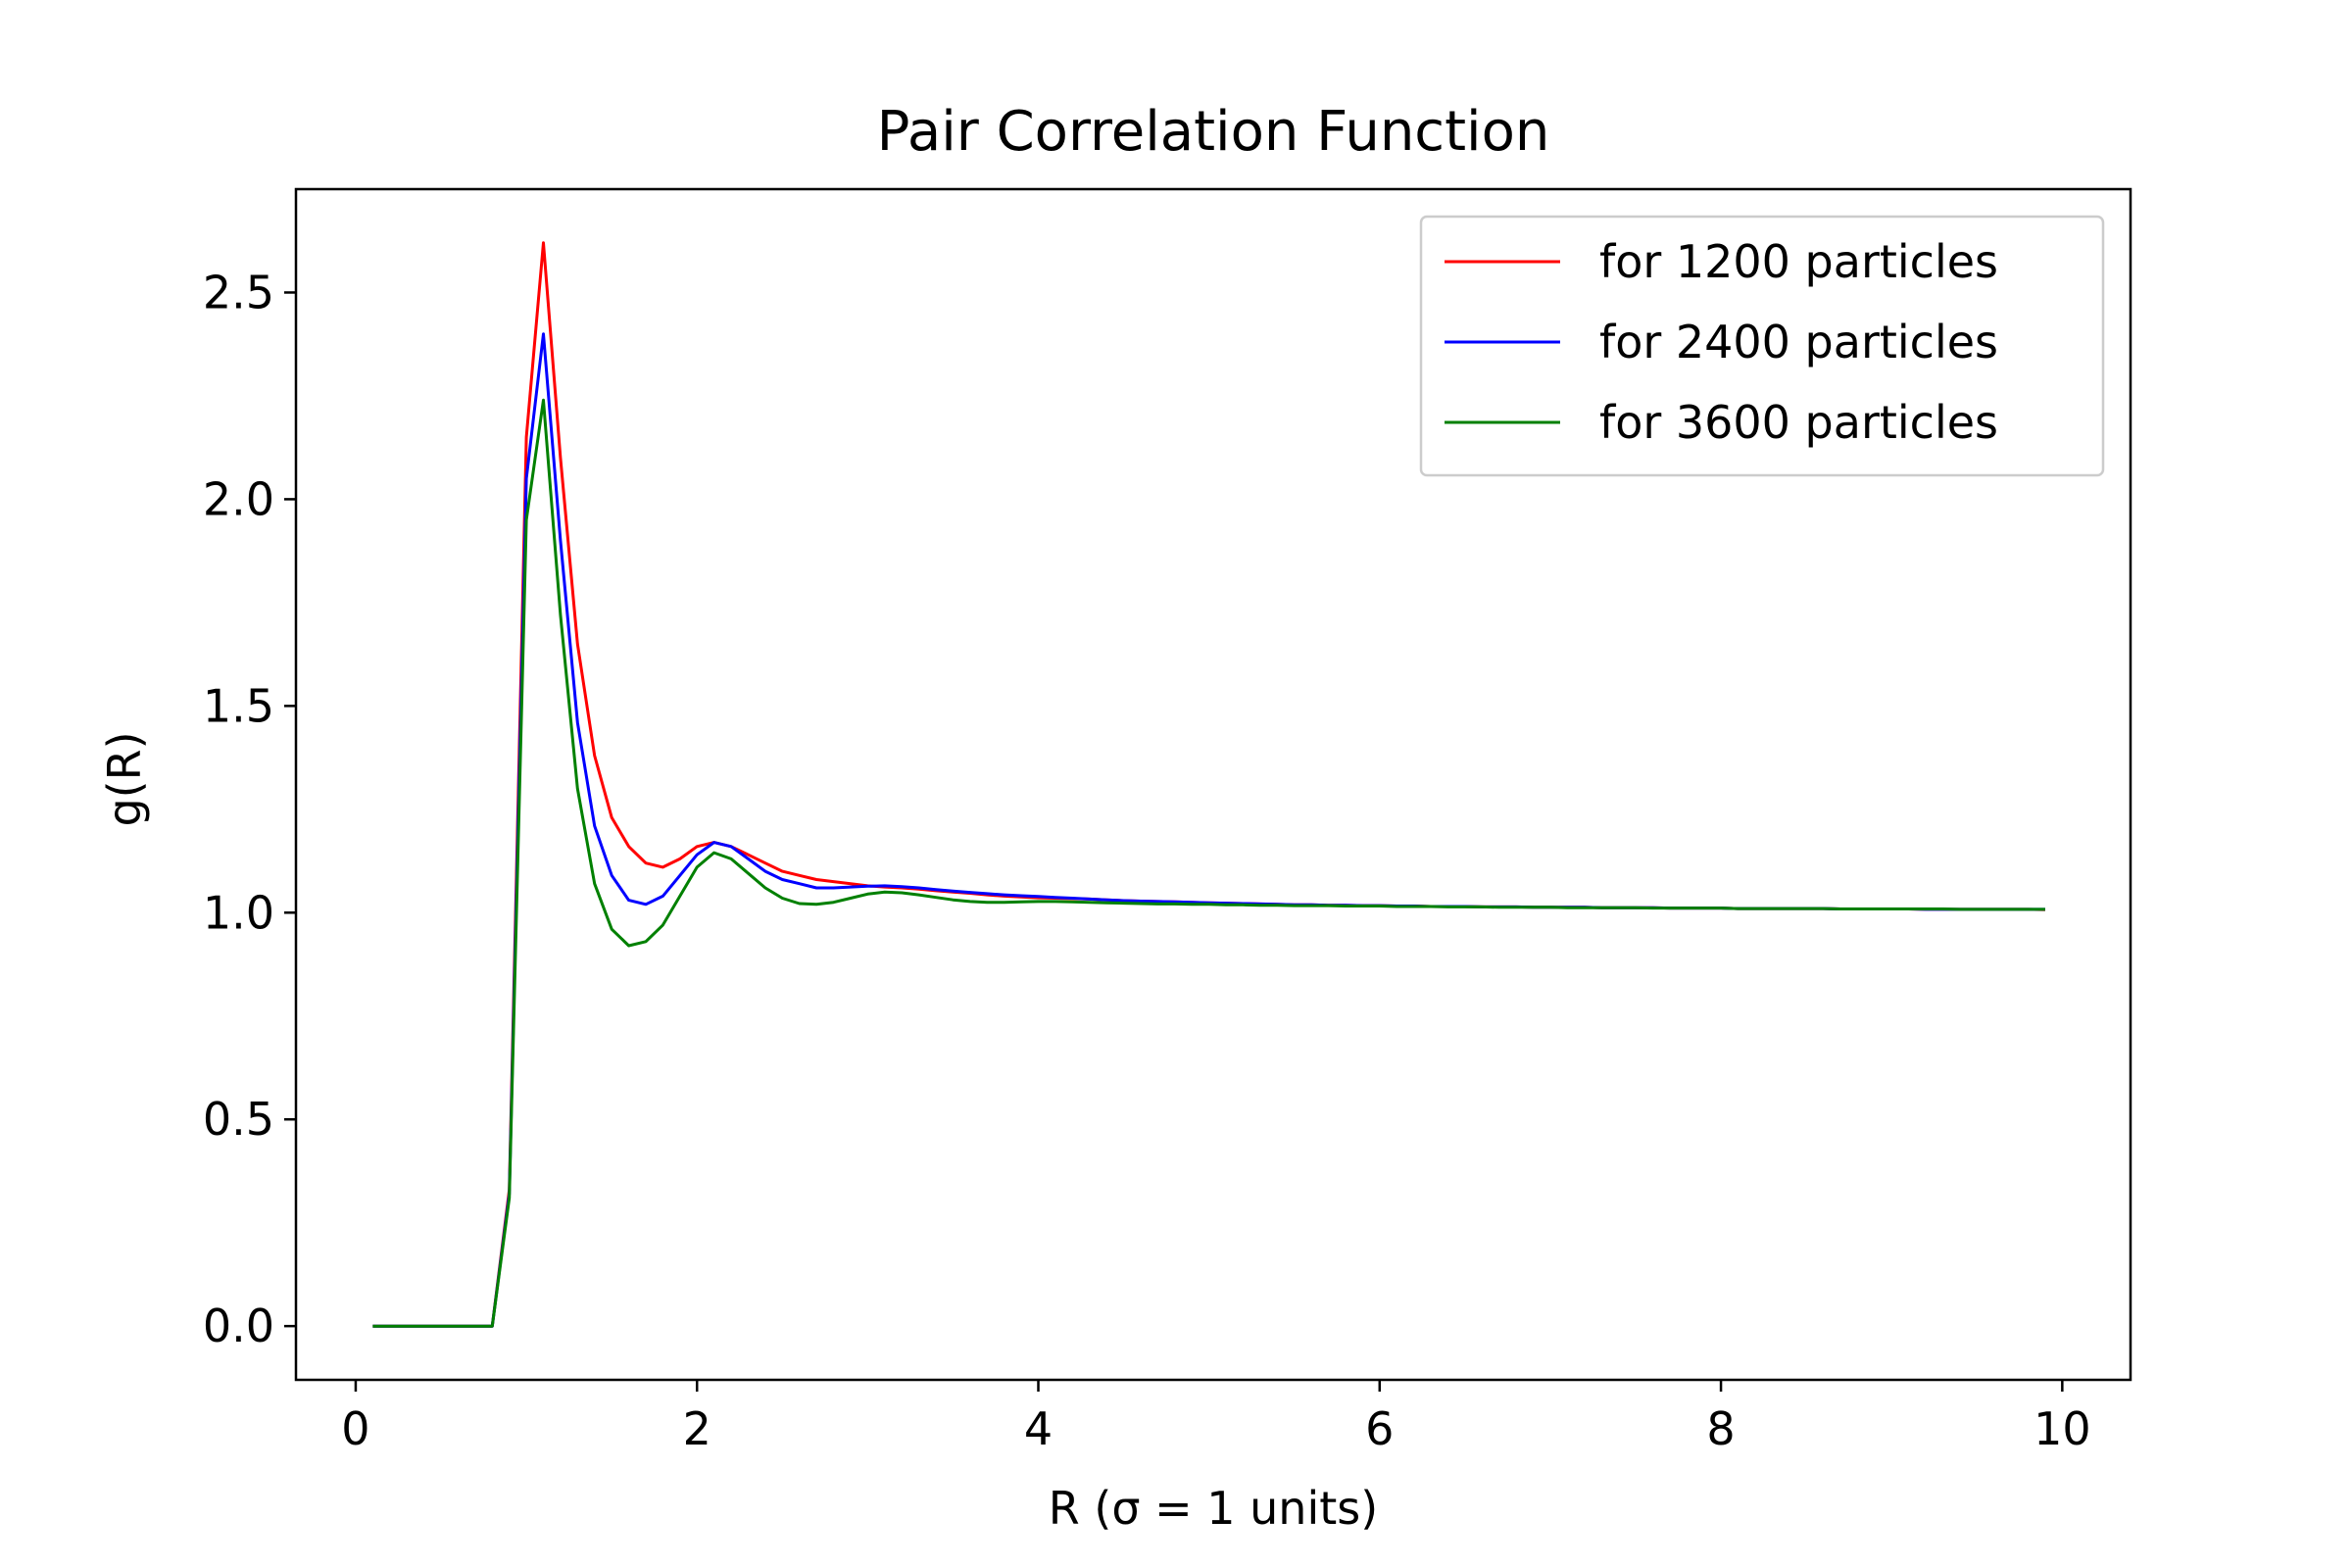 The image size is (2352, 1568). What do you see at coordinates (1720, 1428) in the screenshot?
I see `x-tick-label: 8` at bounding box center [1720, 1428].